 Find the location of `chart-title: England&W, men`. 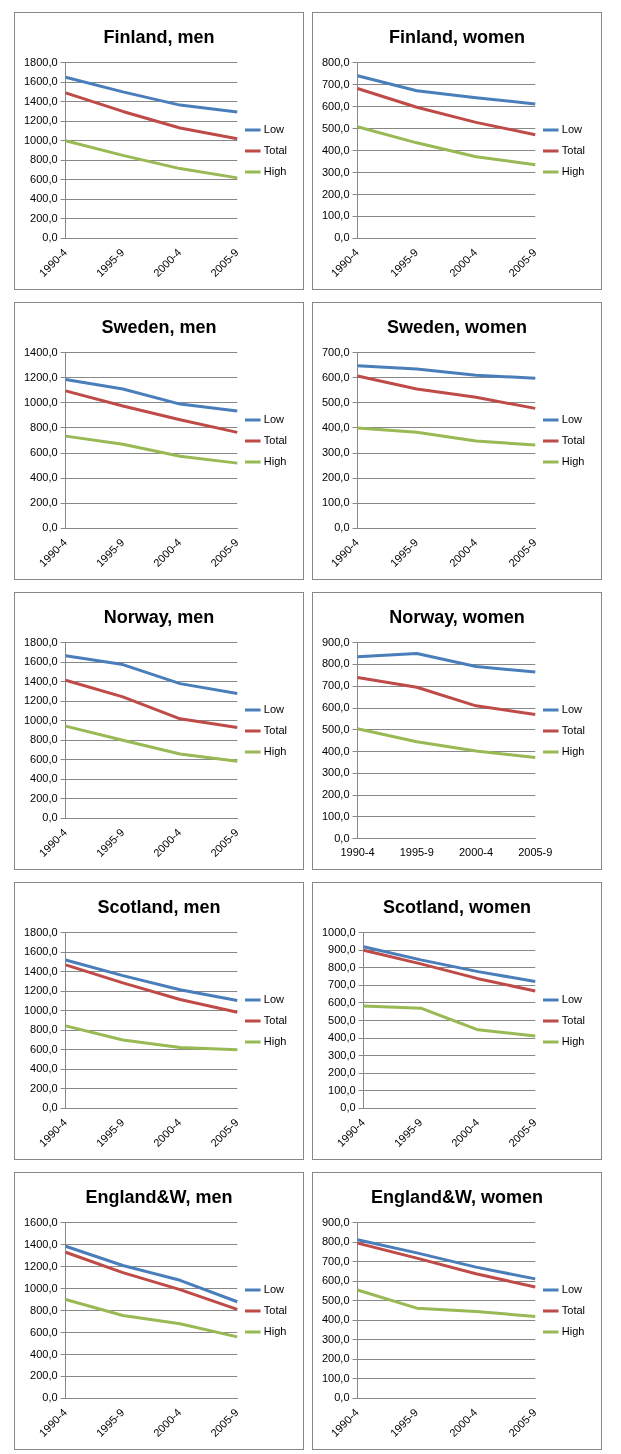

chart-title: England&W, men is located at coordinates (159, 1196).